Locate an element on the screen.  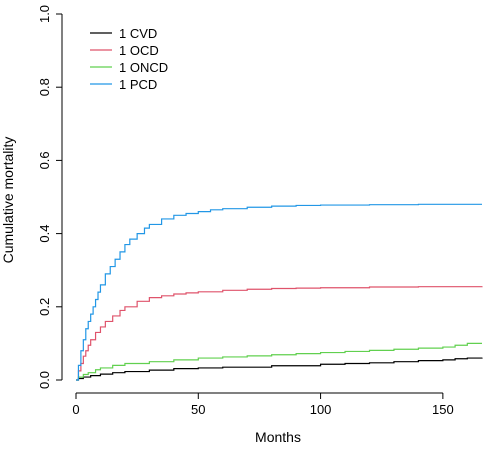
x-tick-label: 0 is located at coordinates (75, 409).